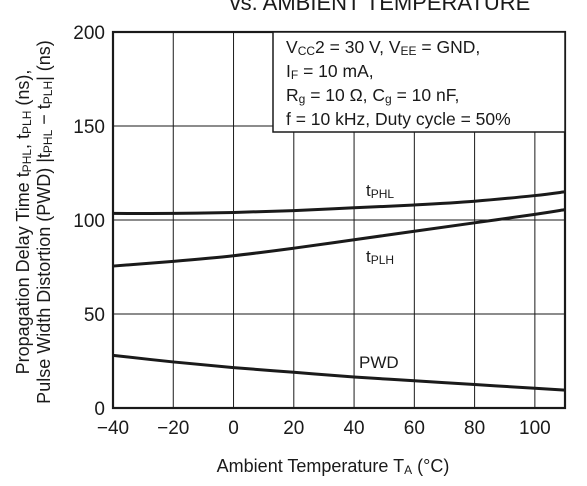  What do you see at coordinates (94, 315) in the screenshot?
I see `y-tick-label: 50` at bounding box center [94, 315].